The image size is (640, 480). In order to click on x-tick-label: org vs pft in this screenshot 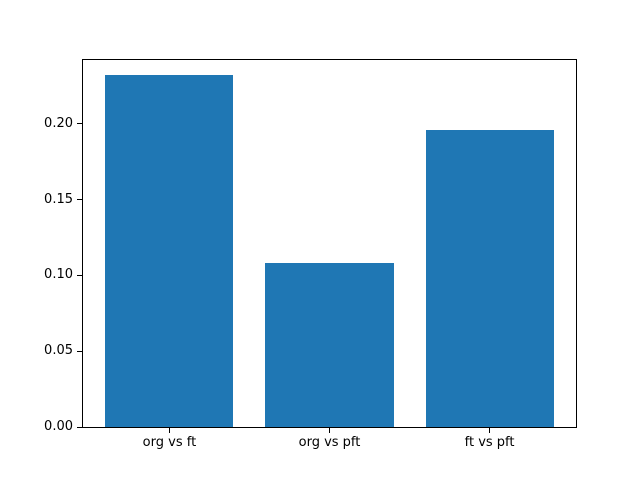, I will do `click(329, 442)`.